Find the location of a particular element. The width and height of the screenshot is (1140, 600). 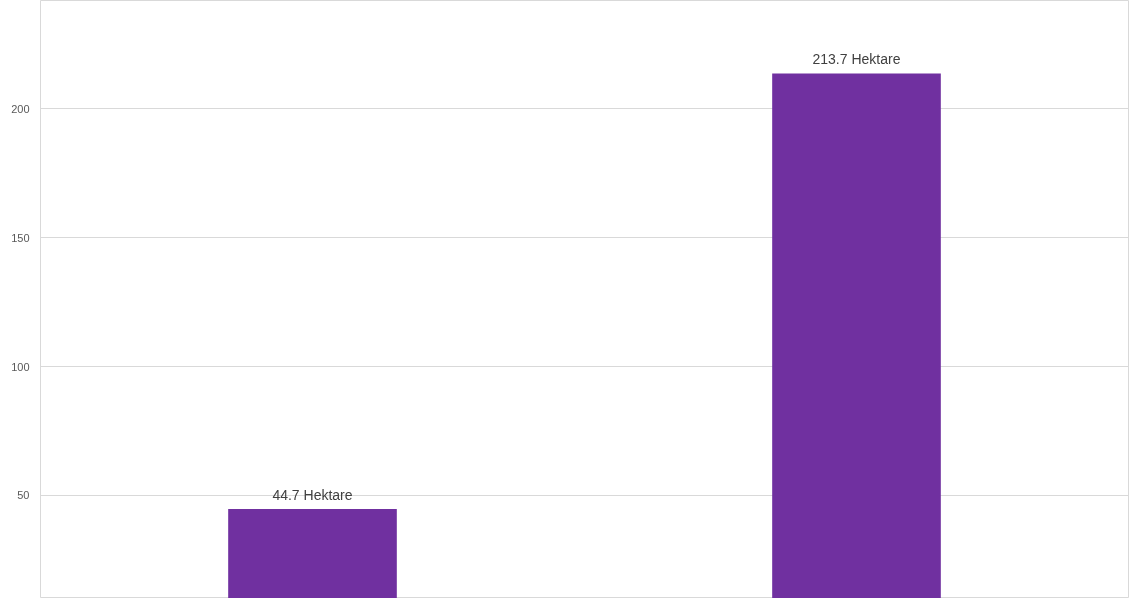

data-label: 213.7 Hektare is located at coordinates (856, 59).